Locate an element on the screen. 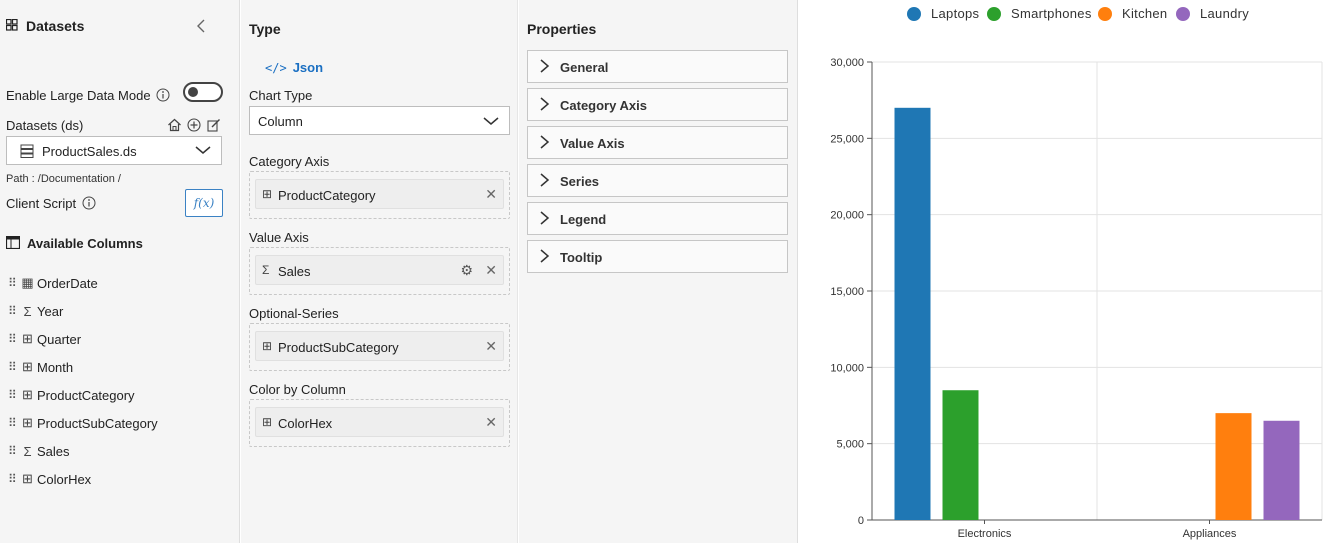 The image size is (1325, 543). optional-series-dropzone: ⊞ ProductSubCategory ✕ is located at coordinates (379, 347).